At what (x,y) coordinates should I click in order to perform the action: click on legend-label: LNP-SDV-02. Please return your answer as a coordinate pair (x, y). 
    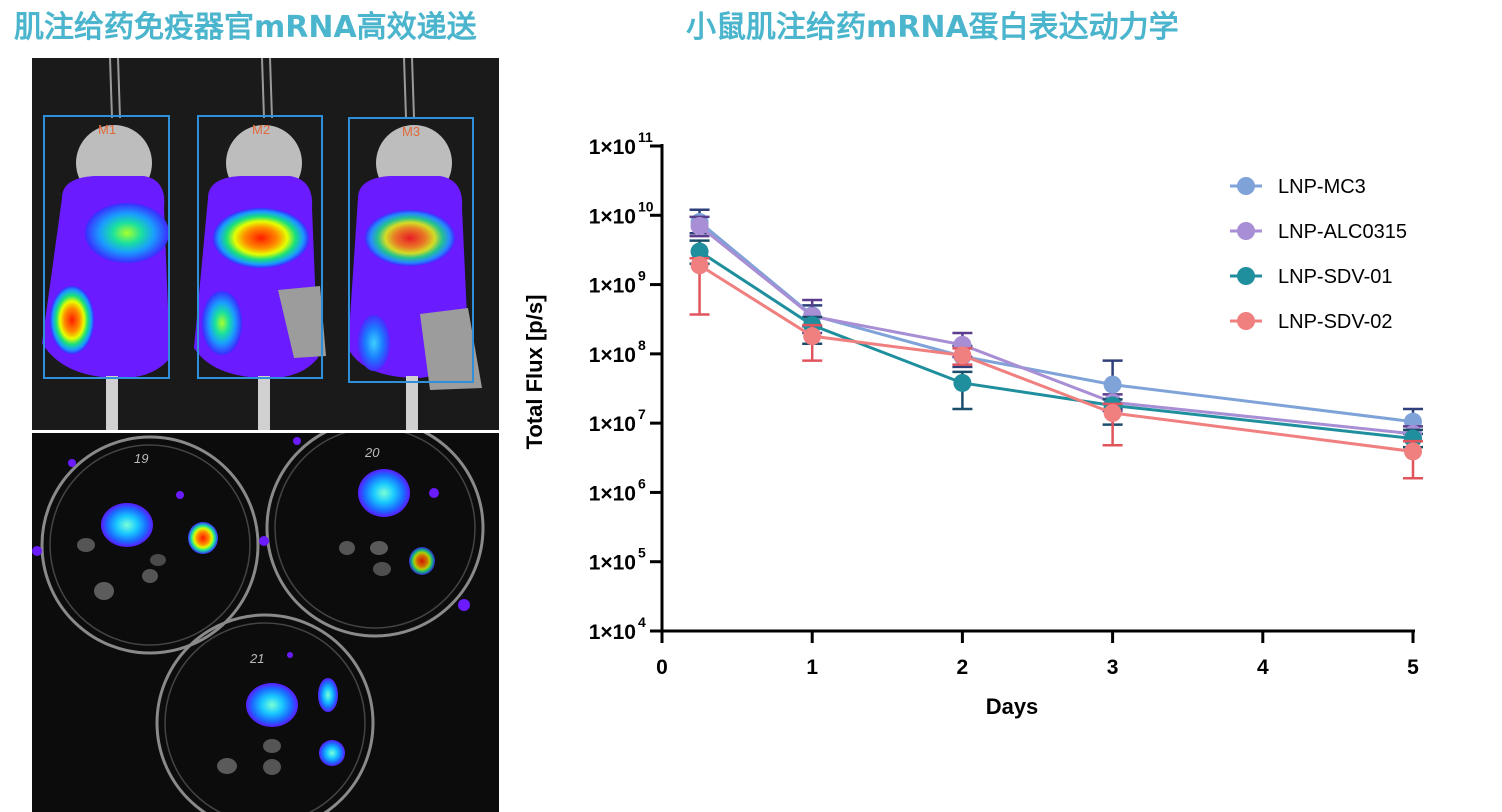
    Looking at the image, I should click on (1335, 322).